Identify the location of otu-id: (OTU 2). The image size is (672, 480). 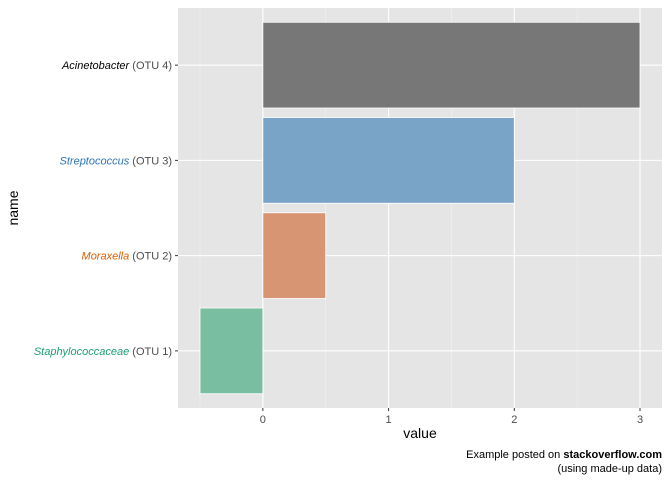
(150, 257).